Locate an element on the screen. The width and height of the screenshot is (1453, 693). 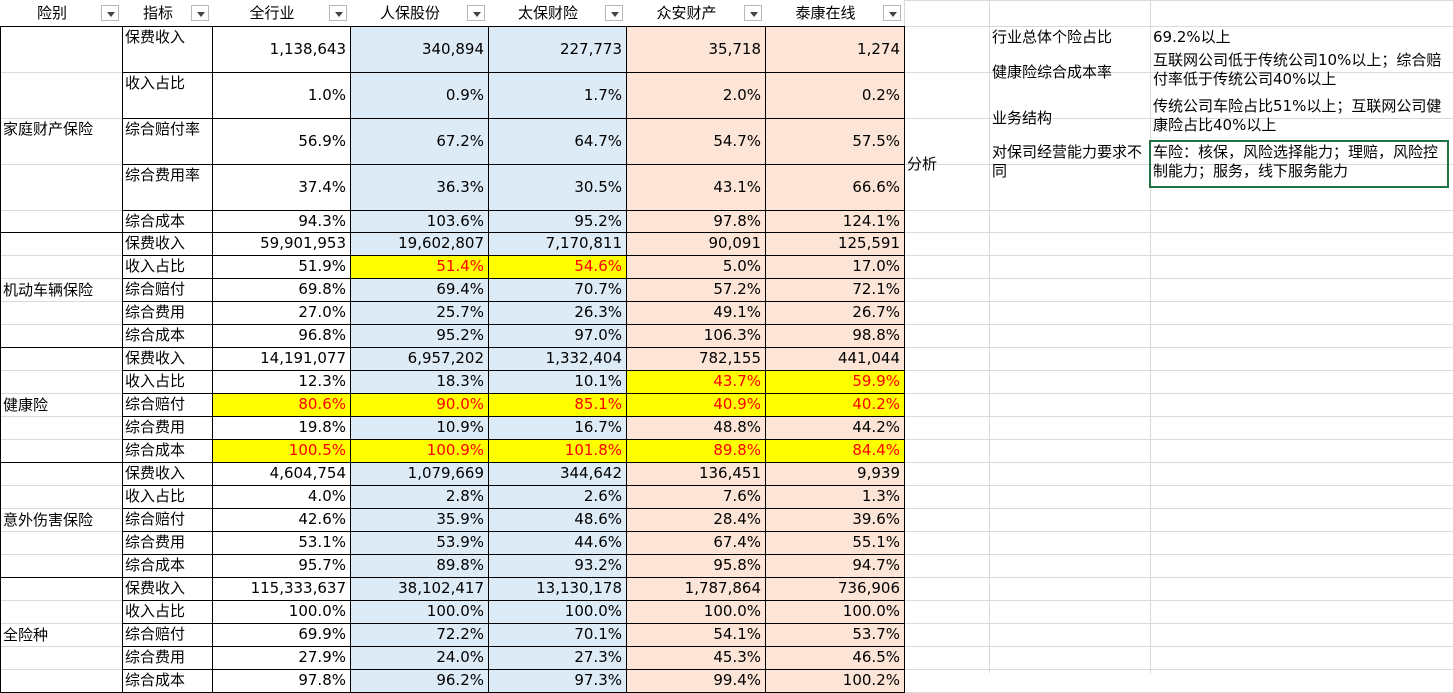
value-cell: 18.3% is located at coordinates (460, 381).